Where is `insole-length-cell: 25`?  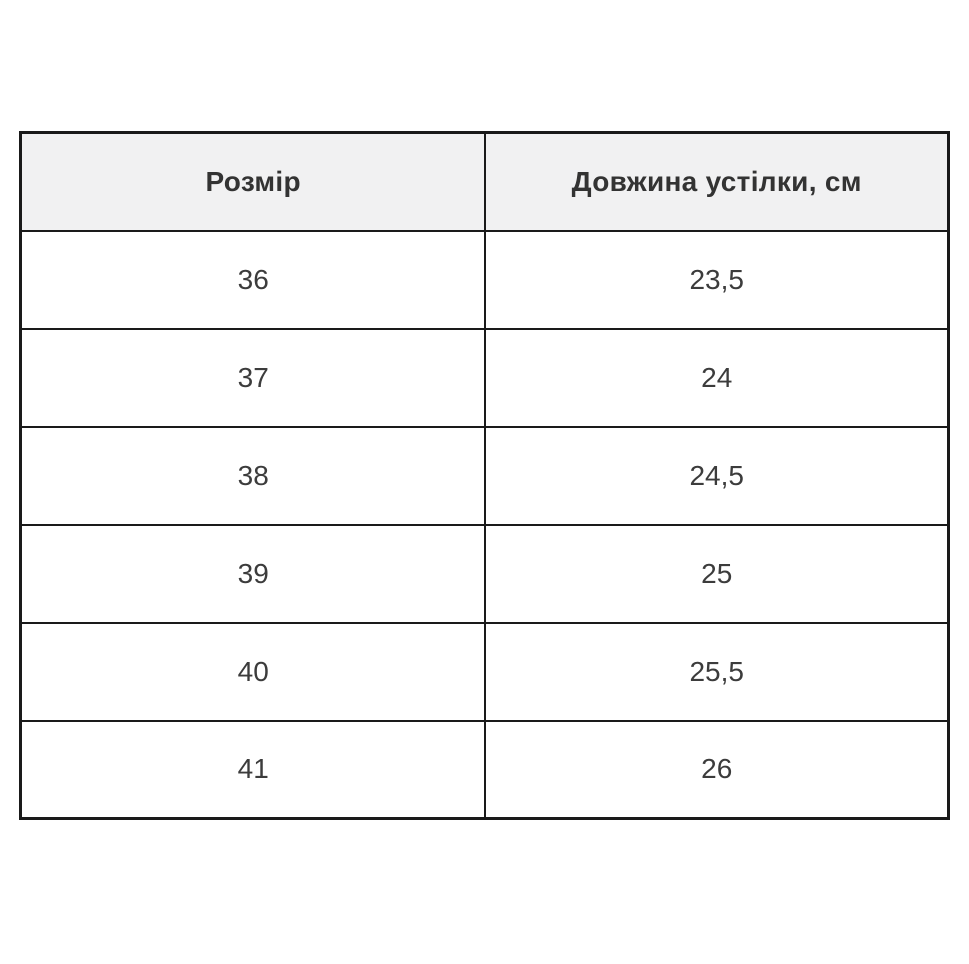 insole-length-cell: 25 is located at coordinates (717, 573).